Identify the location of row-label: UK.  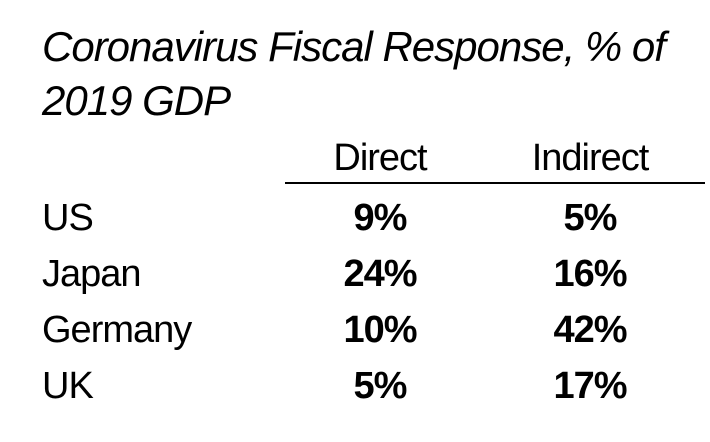
(68, 385).